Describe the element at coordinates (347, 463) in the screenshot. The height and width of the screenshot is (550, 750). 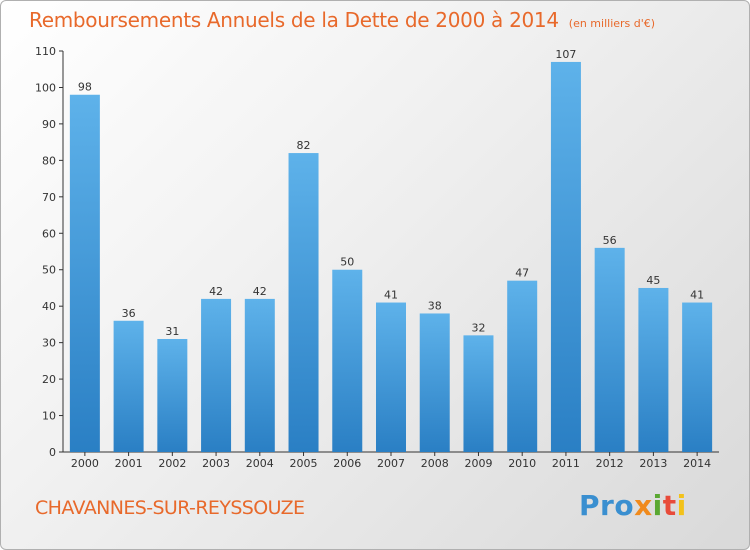
I see `x-tick-label-2006: 2006` at that location.